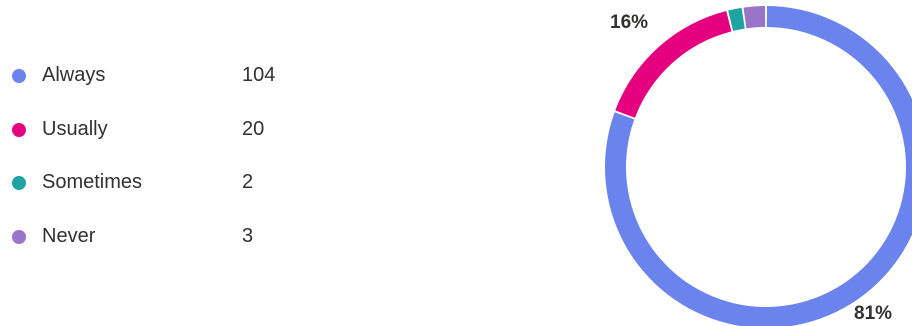 The image size is (912, 326). I want to click on legend-count-never: 3, so click(248, 235).